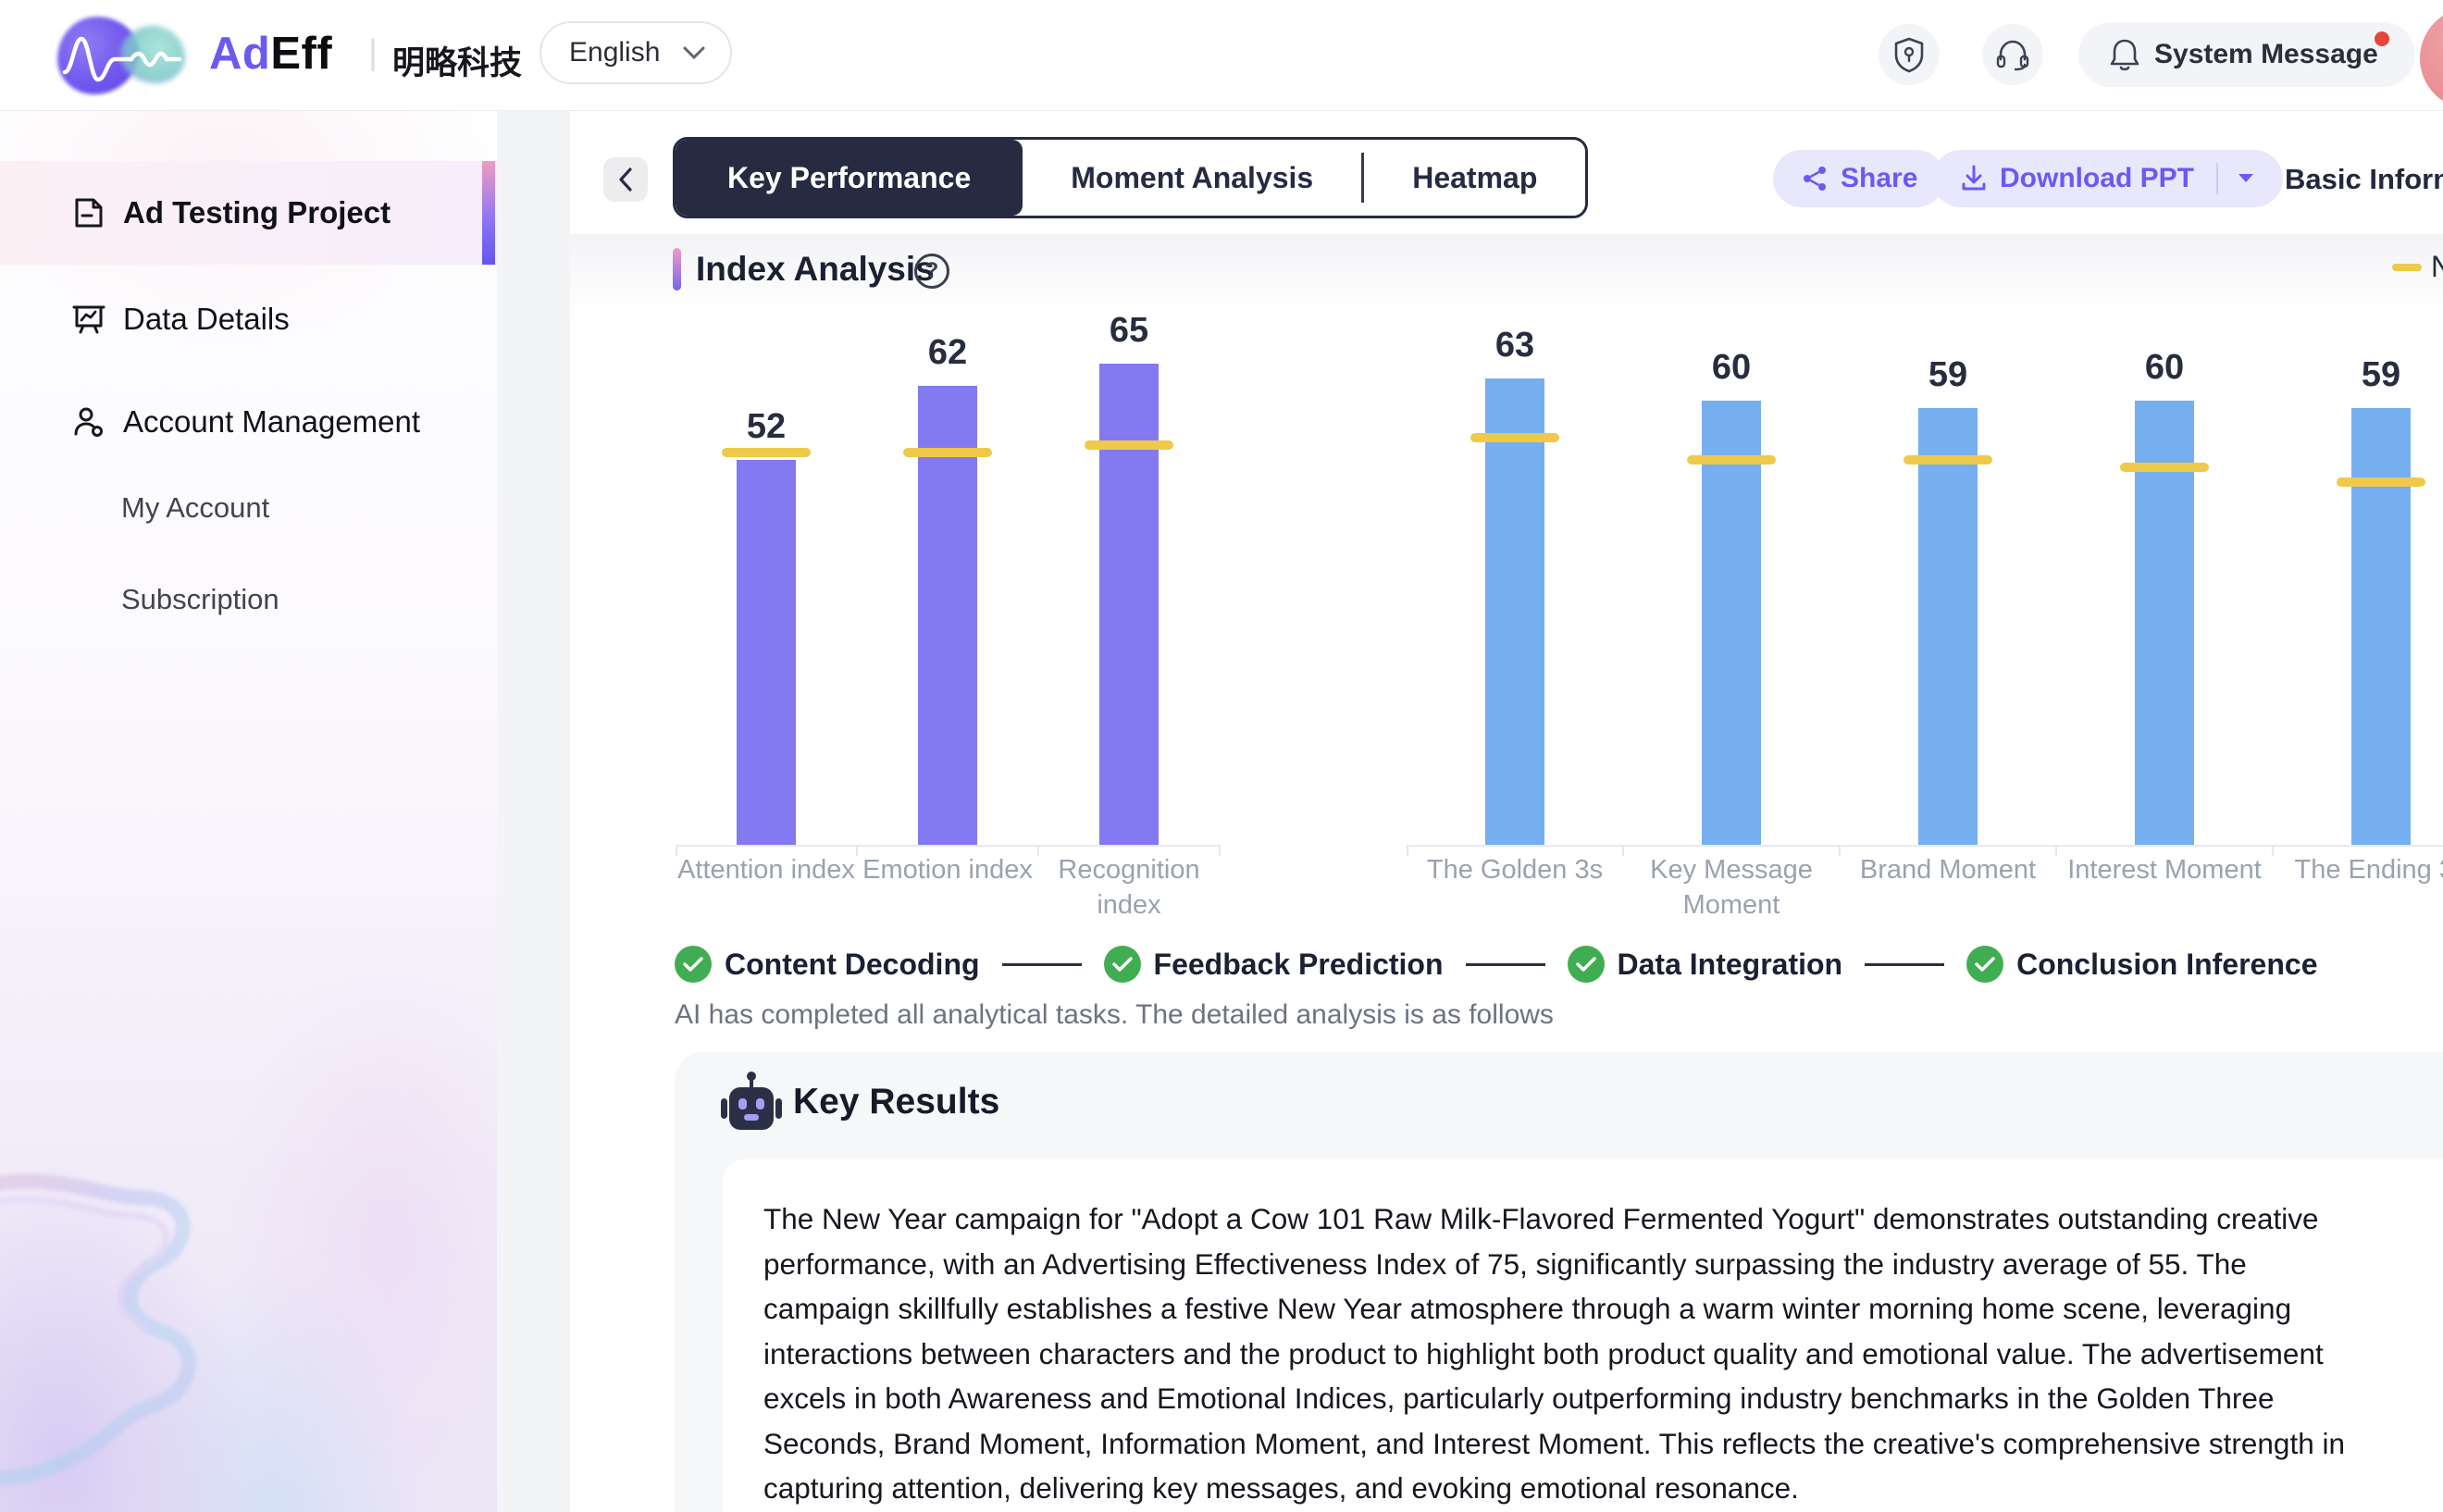  What do you see at coordinates (2164, 870) in the screenshot?
I see `x-axis-label: Interest Moment` at bounding box center [2164, 870].